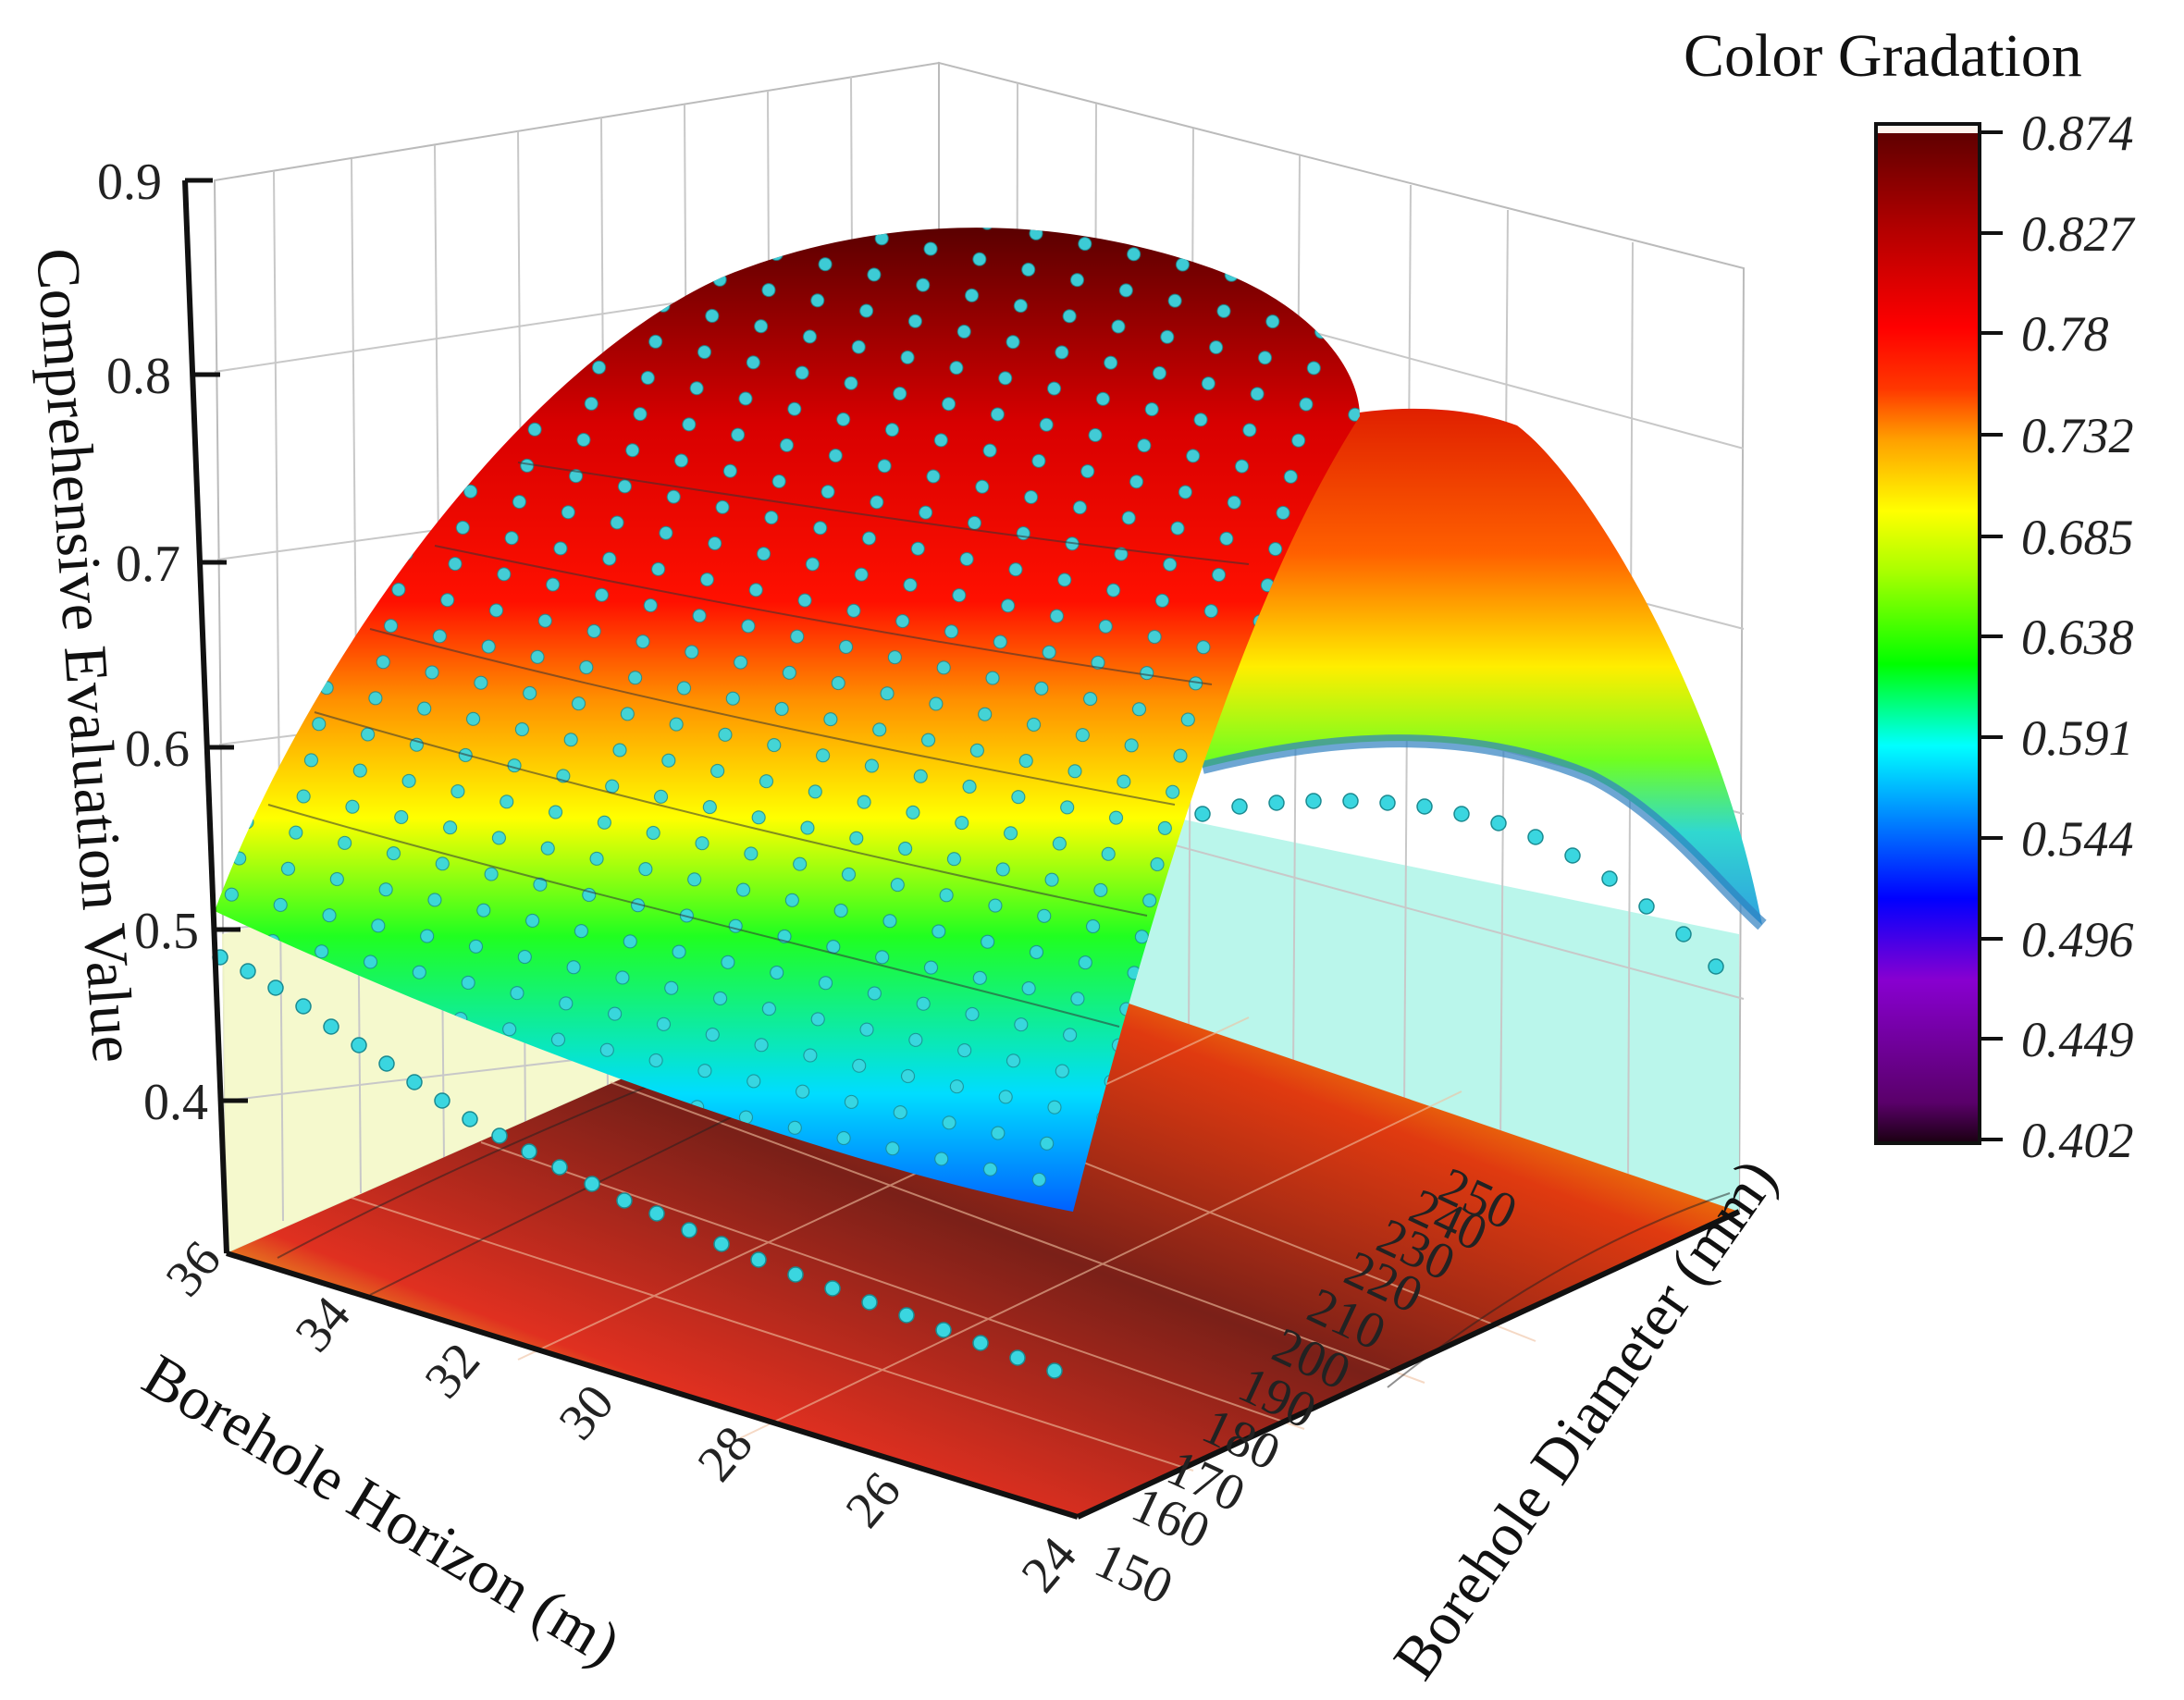  I want to click on colorbar-tick-10: 0.402, so click(2077, 1140).